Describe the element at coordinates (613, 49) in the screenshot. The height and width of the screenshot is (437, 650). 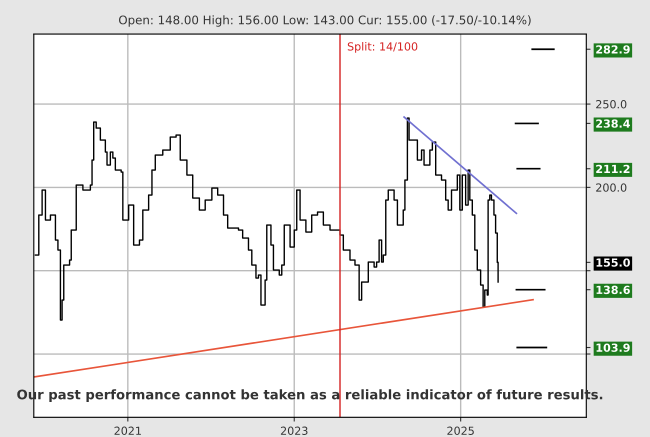
I see `y-tick-label: 282.9` at that location.